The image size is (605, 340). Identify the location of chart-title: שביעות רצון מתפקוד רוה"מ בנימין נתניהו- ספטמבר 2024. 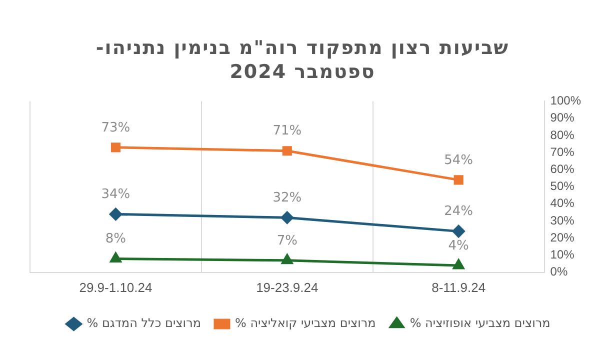
(302, 60).